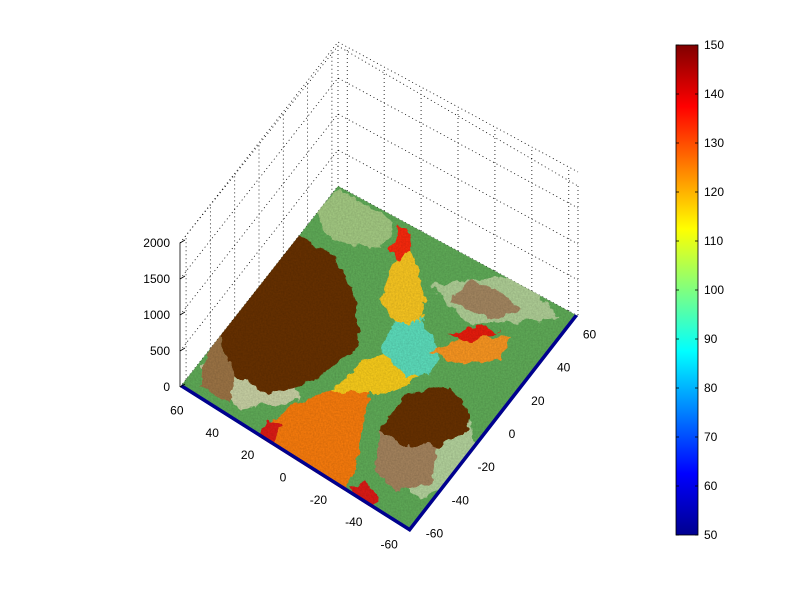 Image resolution: width=800 pixels, height=600 pixels. Describe the element at coordinates (160, 351) in the screenshot. I see `z-tick-label: 500` at that location.